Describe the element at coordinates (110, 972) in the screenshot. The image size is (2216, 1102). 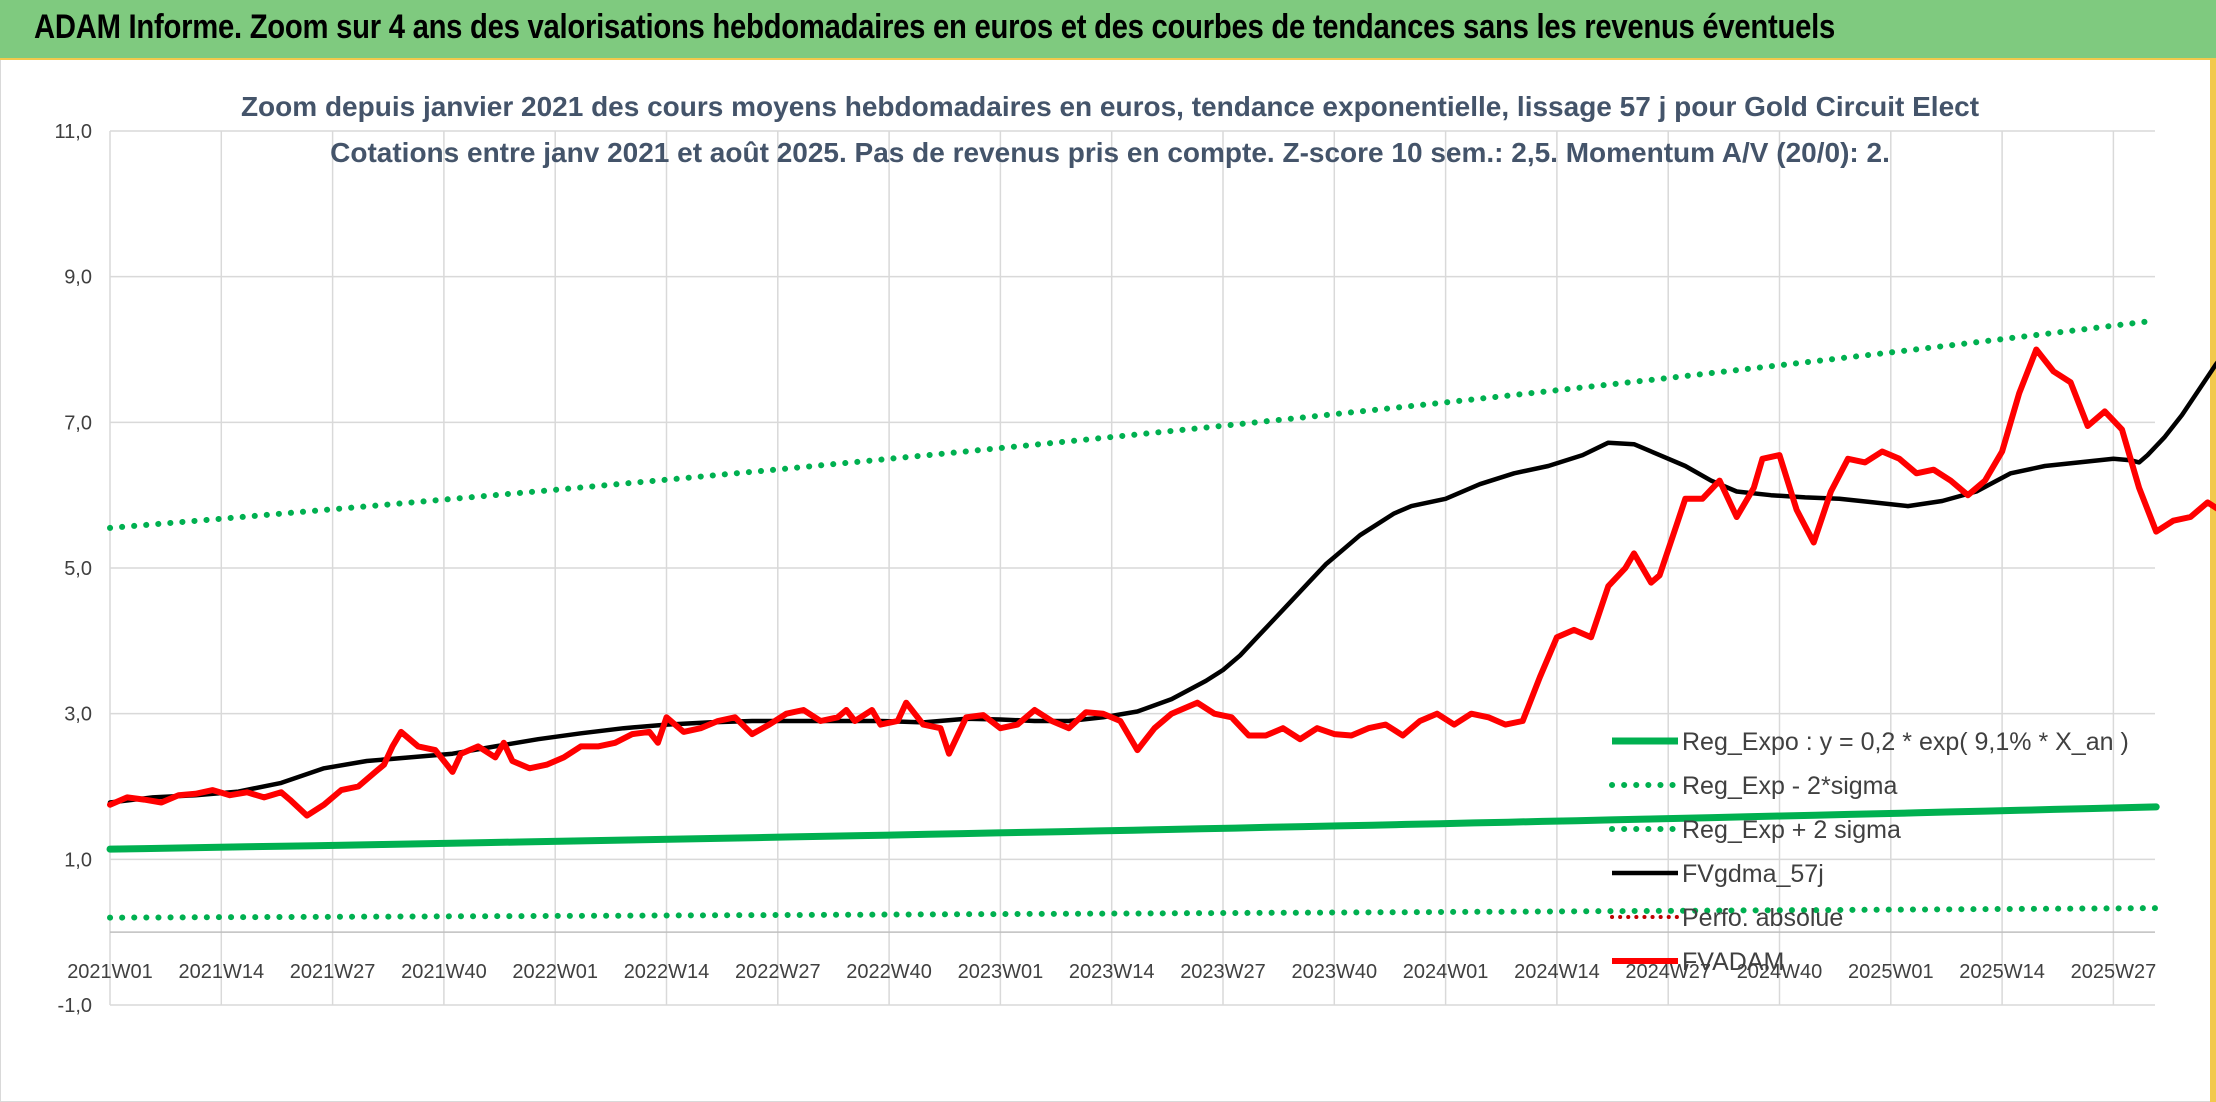
I see `x-tick-label: 2021W01` at that location.